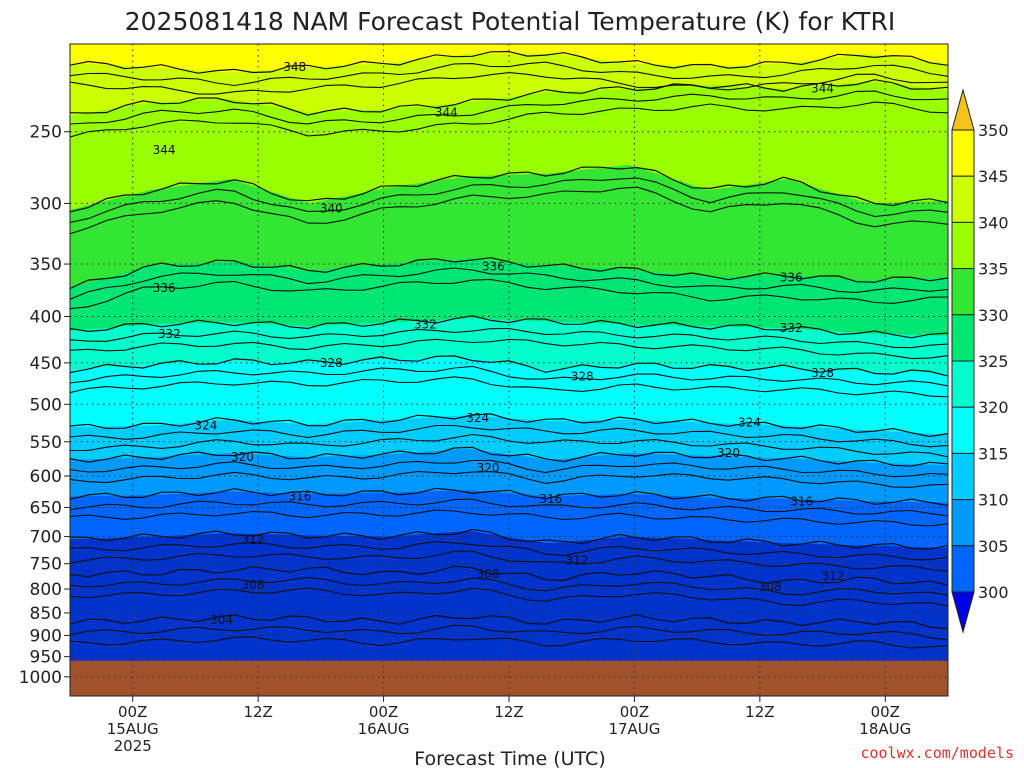 This screenshot has width=1024, height=768. What do you see at coordinates (40, 678) in the screenshot?
I see `y-tick-label: 1000` at bounding box center [40, 678].